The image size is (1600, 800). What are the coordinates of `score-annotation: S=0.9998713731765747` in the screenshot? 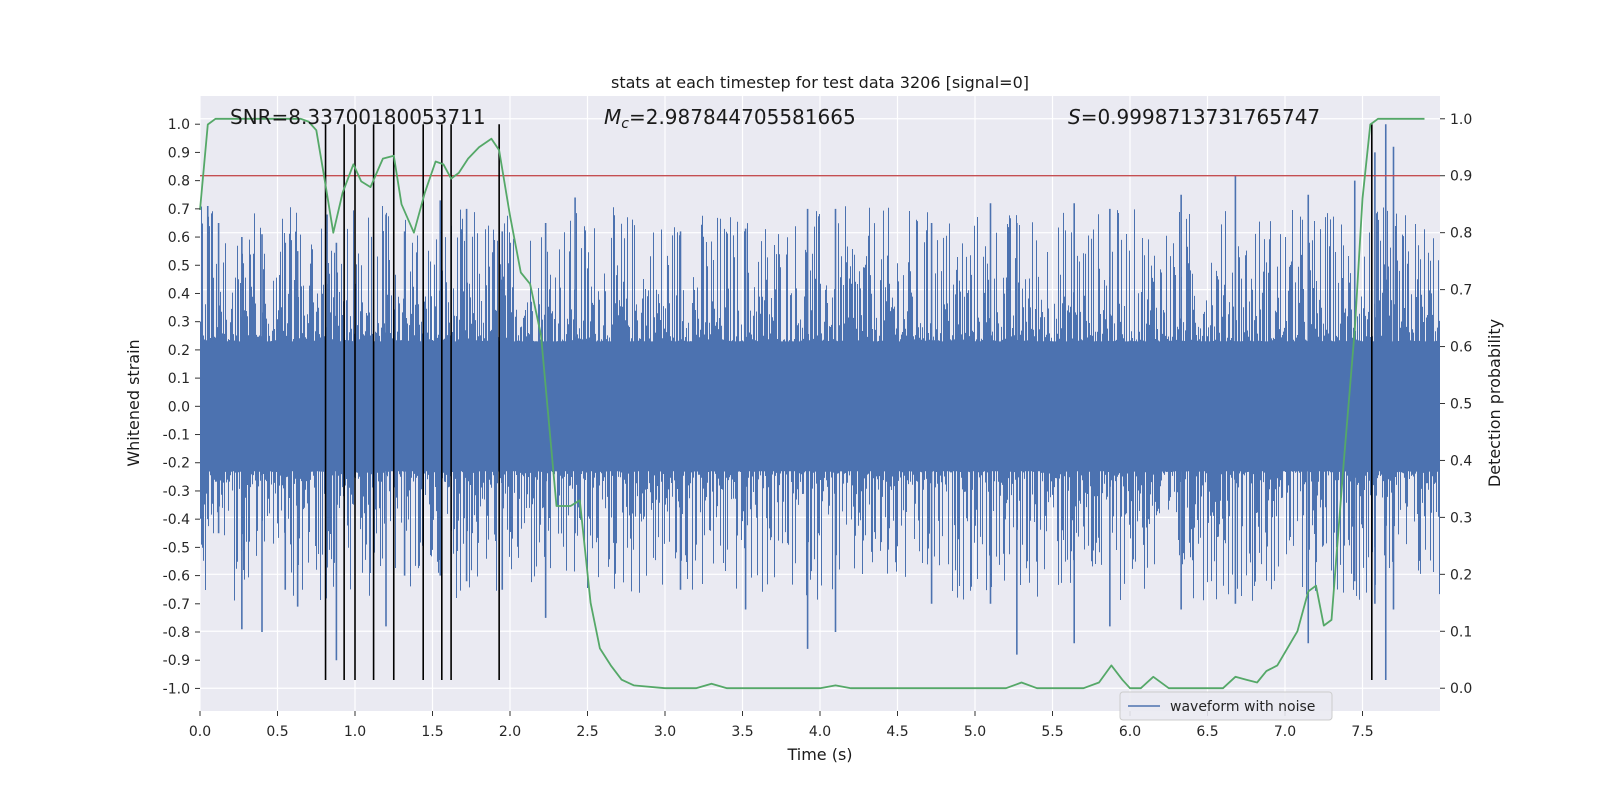 It's located at (1194, 117).